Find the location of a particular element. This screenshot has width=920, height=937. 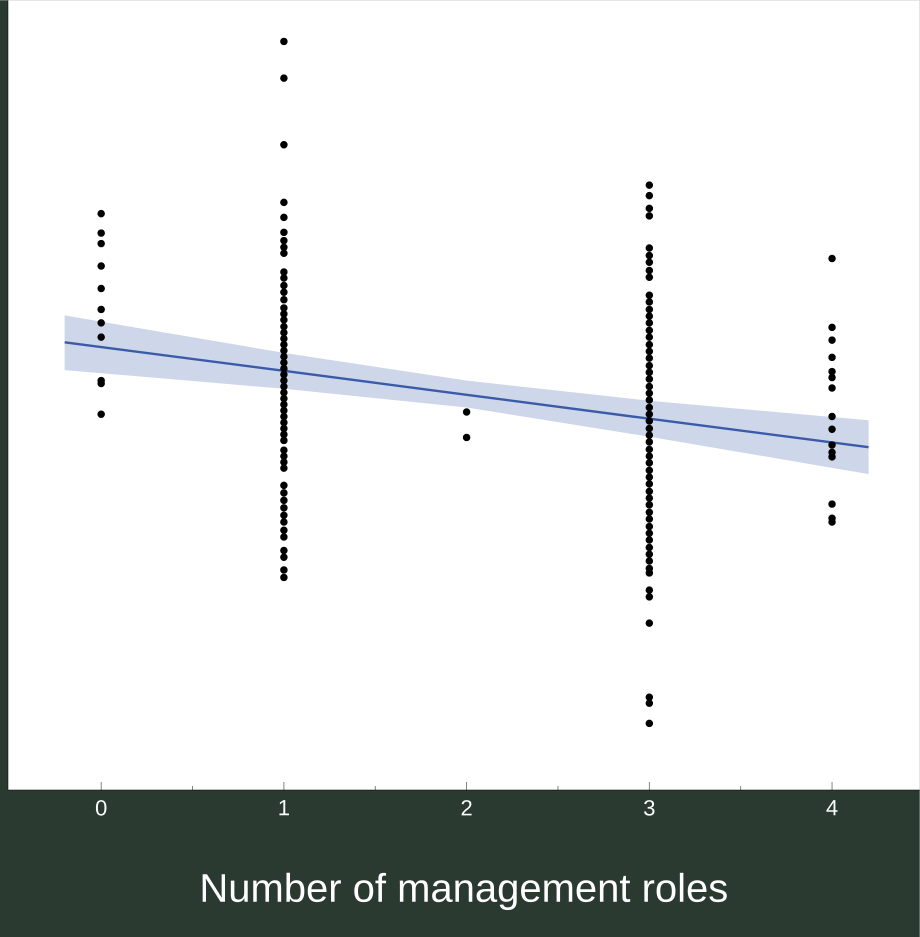

x-tick-label: 1 is located at coordinates (284, 808).